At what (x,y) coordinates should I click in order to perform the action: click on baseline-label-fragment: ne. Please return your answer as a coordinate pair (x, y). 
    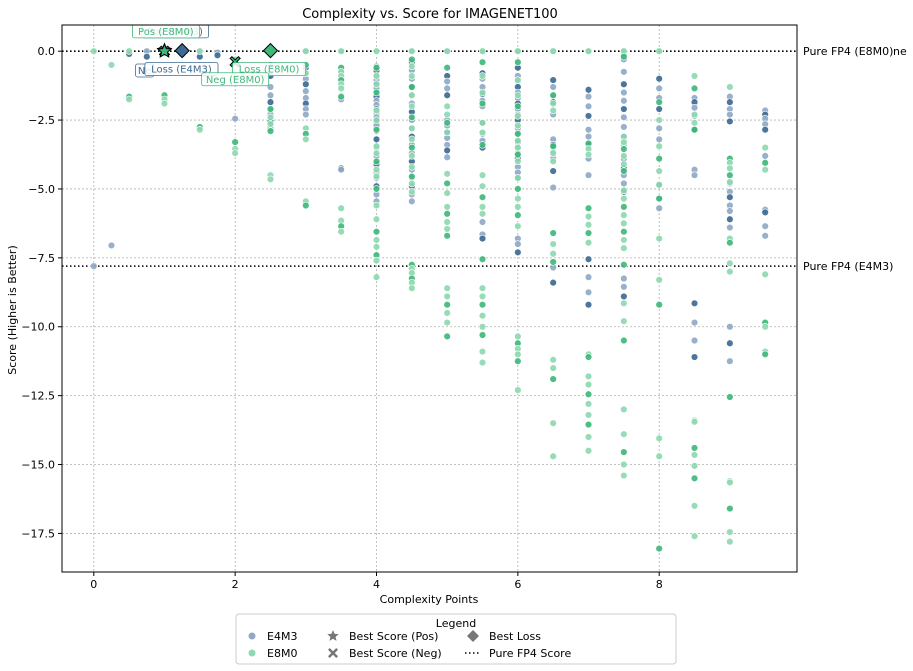
    Looking at the image, I should click on (900, 51).